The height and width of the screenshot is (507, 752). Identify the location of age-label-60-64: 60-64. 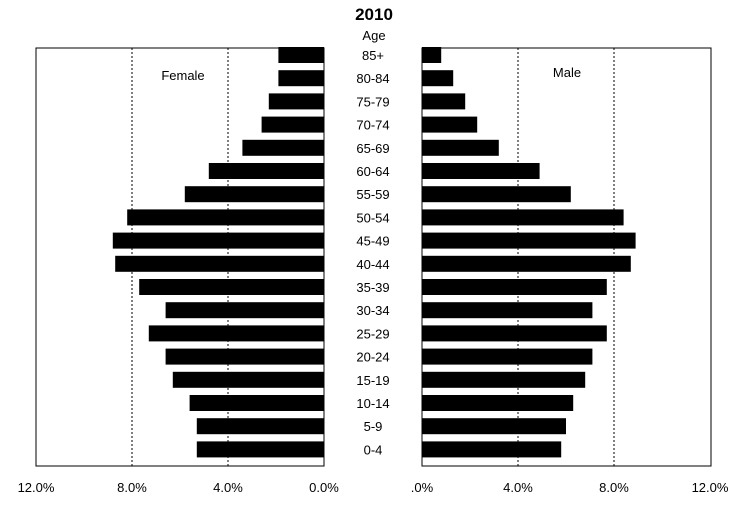
(372, 171).